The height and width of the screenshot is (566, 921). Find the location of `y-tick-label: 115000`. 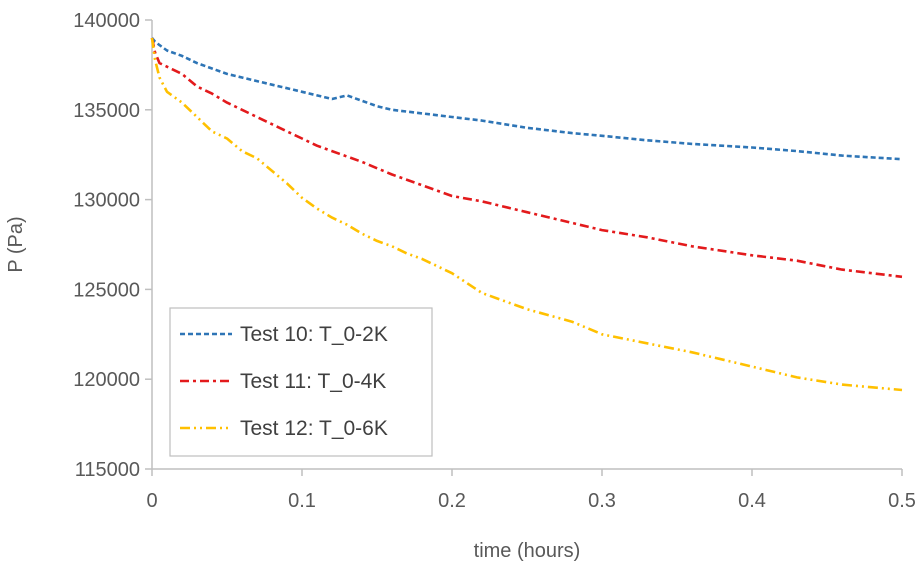

y-tick-label: 115000 is located at coordinates (107, 470).